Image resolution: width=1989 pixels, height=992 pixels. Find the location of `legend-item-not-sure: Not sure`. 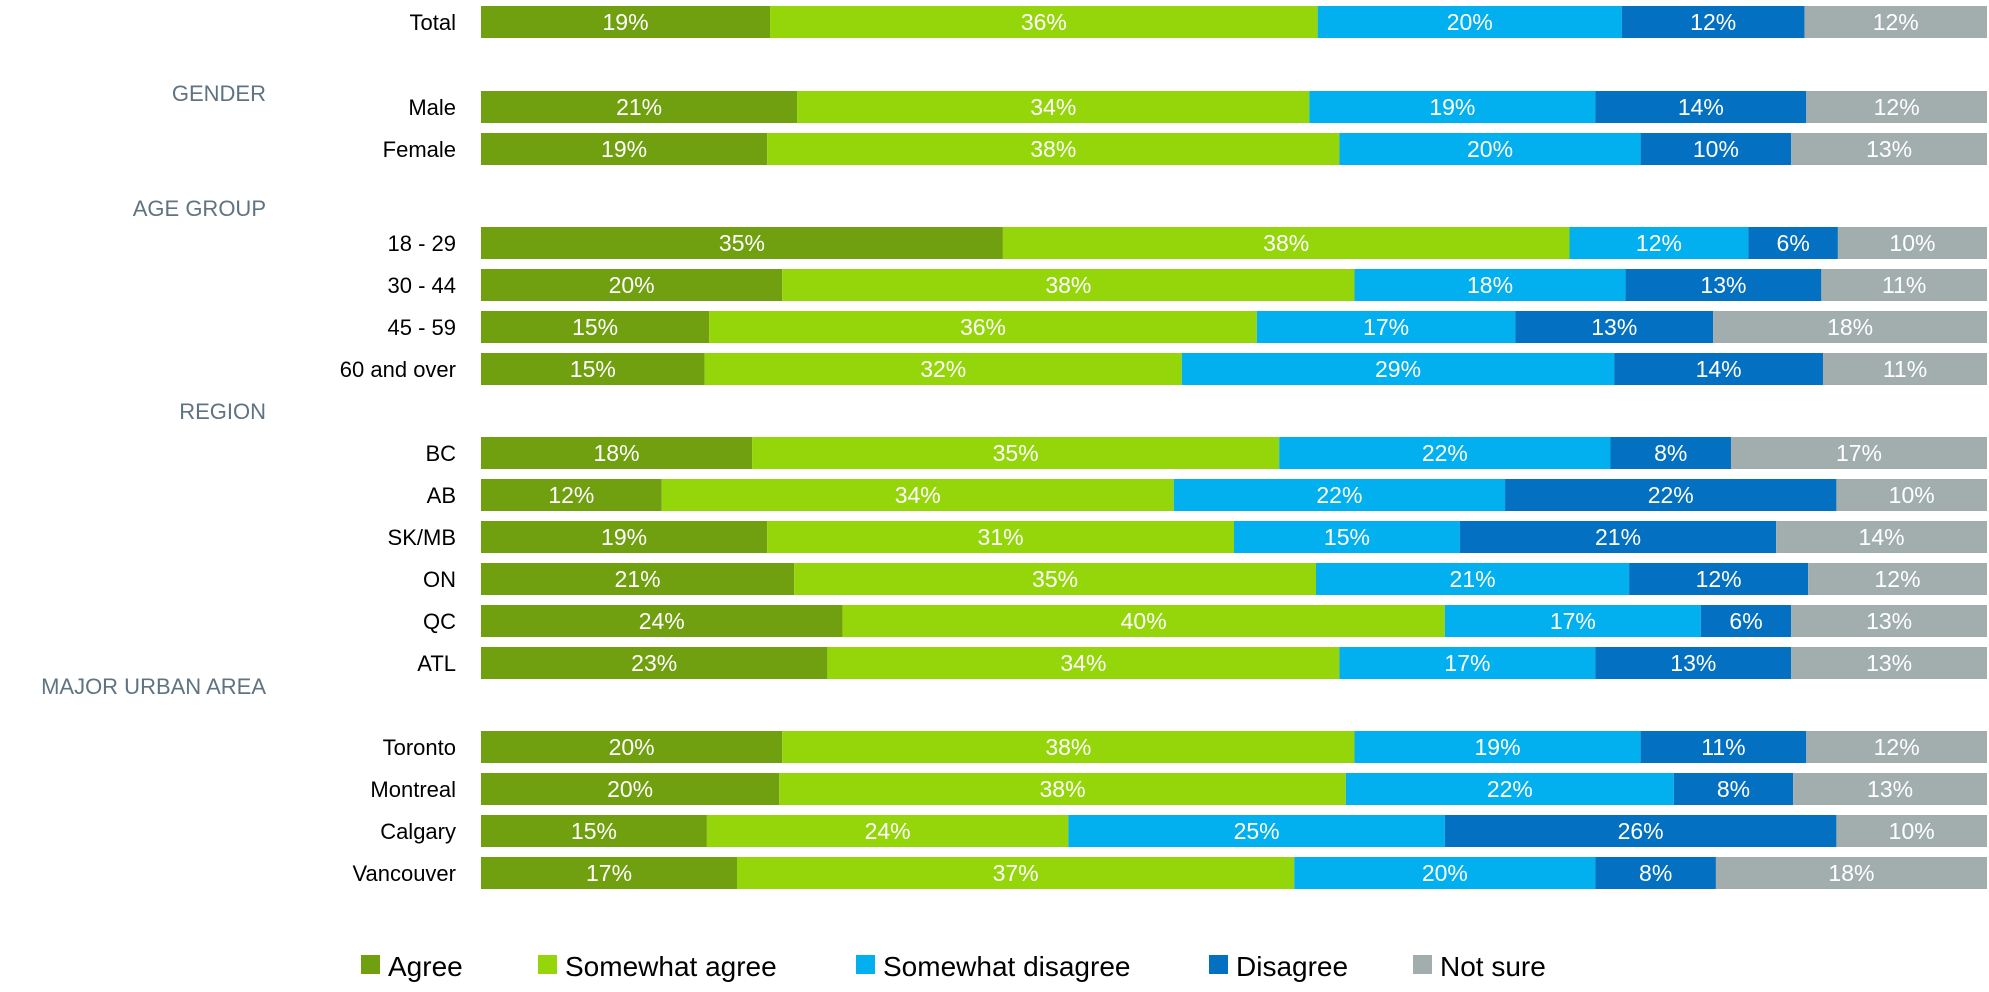

legend-item-not-sure: Not sure is located at coordinates (1479, 966).